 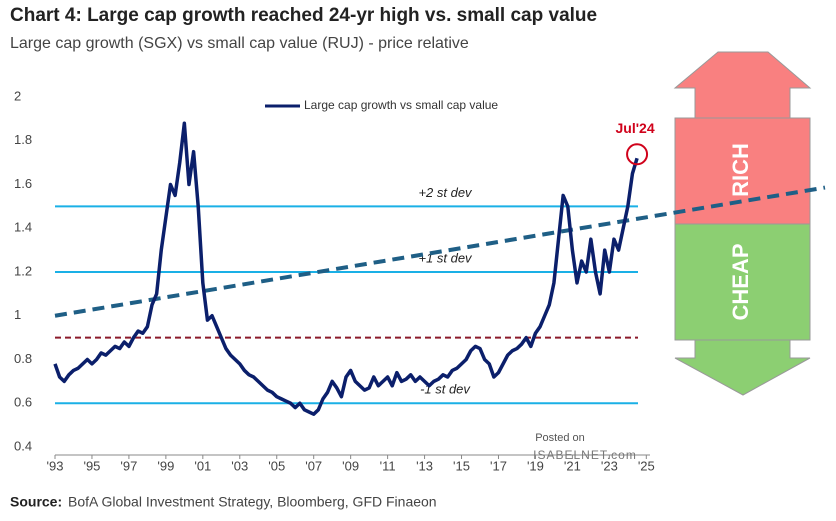 What do you see at coordinates (634, 128) in the screenshot?
I see `highlight-label: Jul'24` at bounding box center [634, 128].